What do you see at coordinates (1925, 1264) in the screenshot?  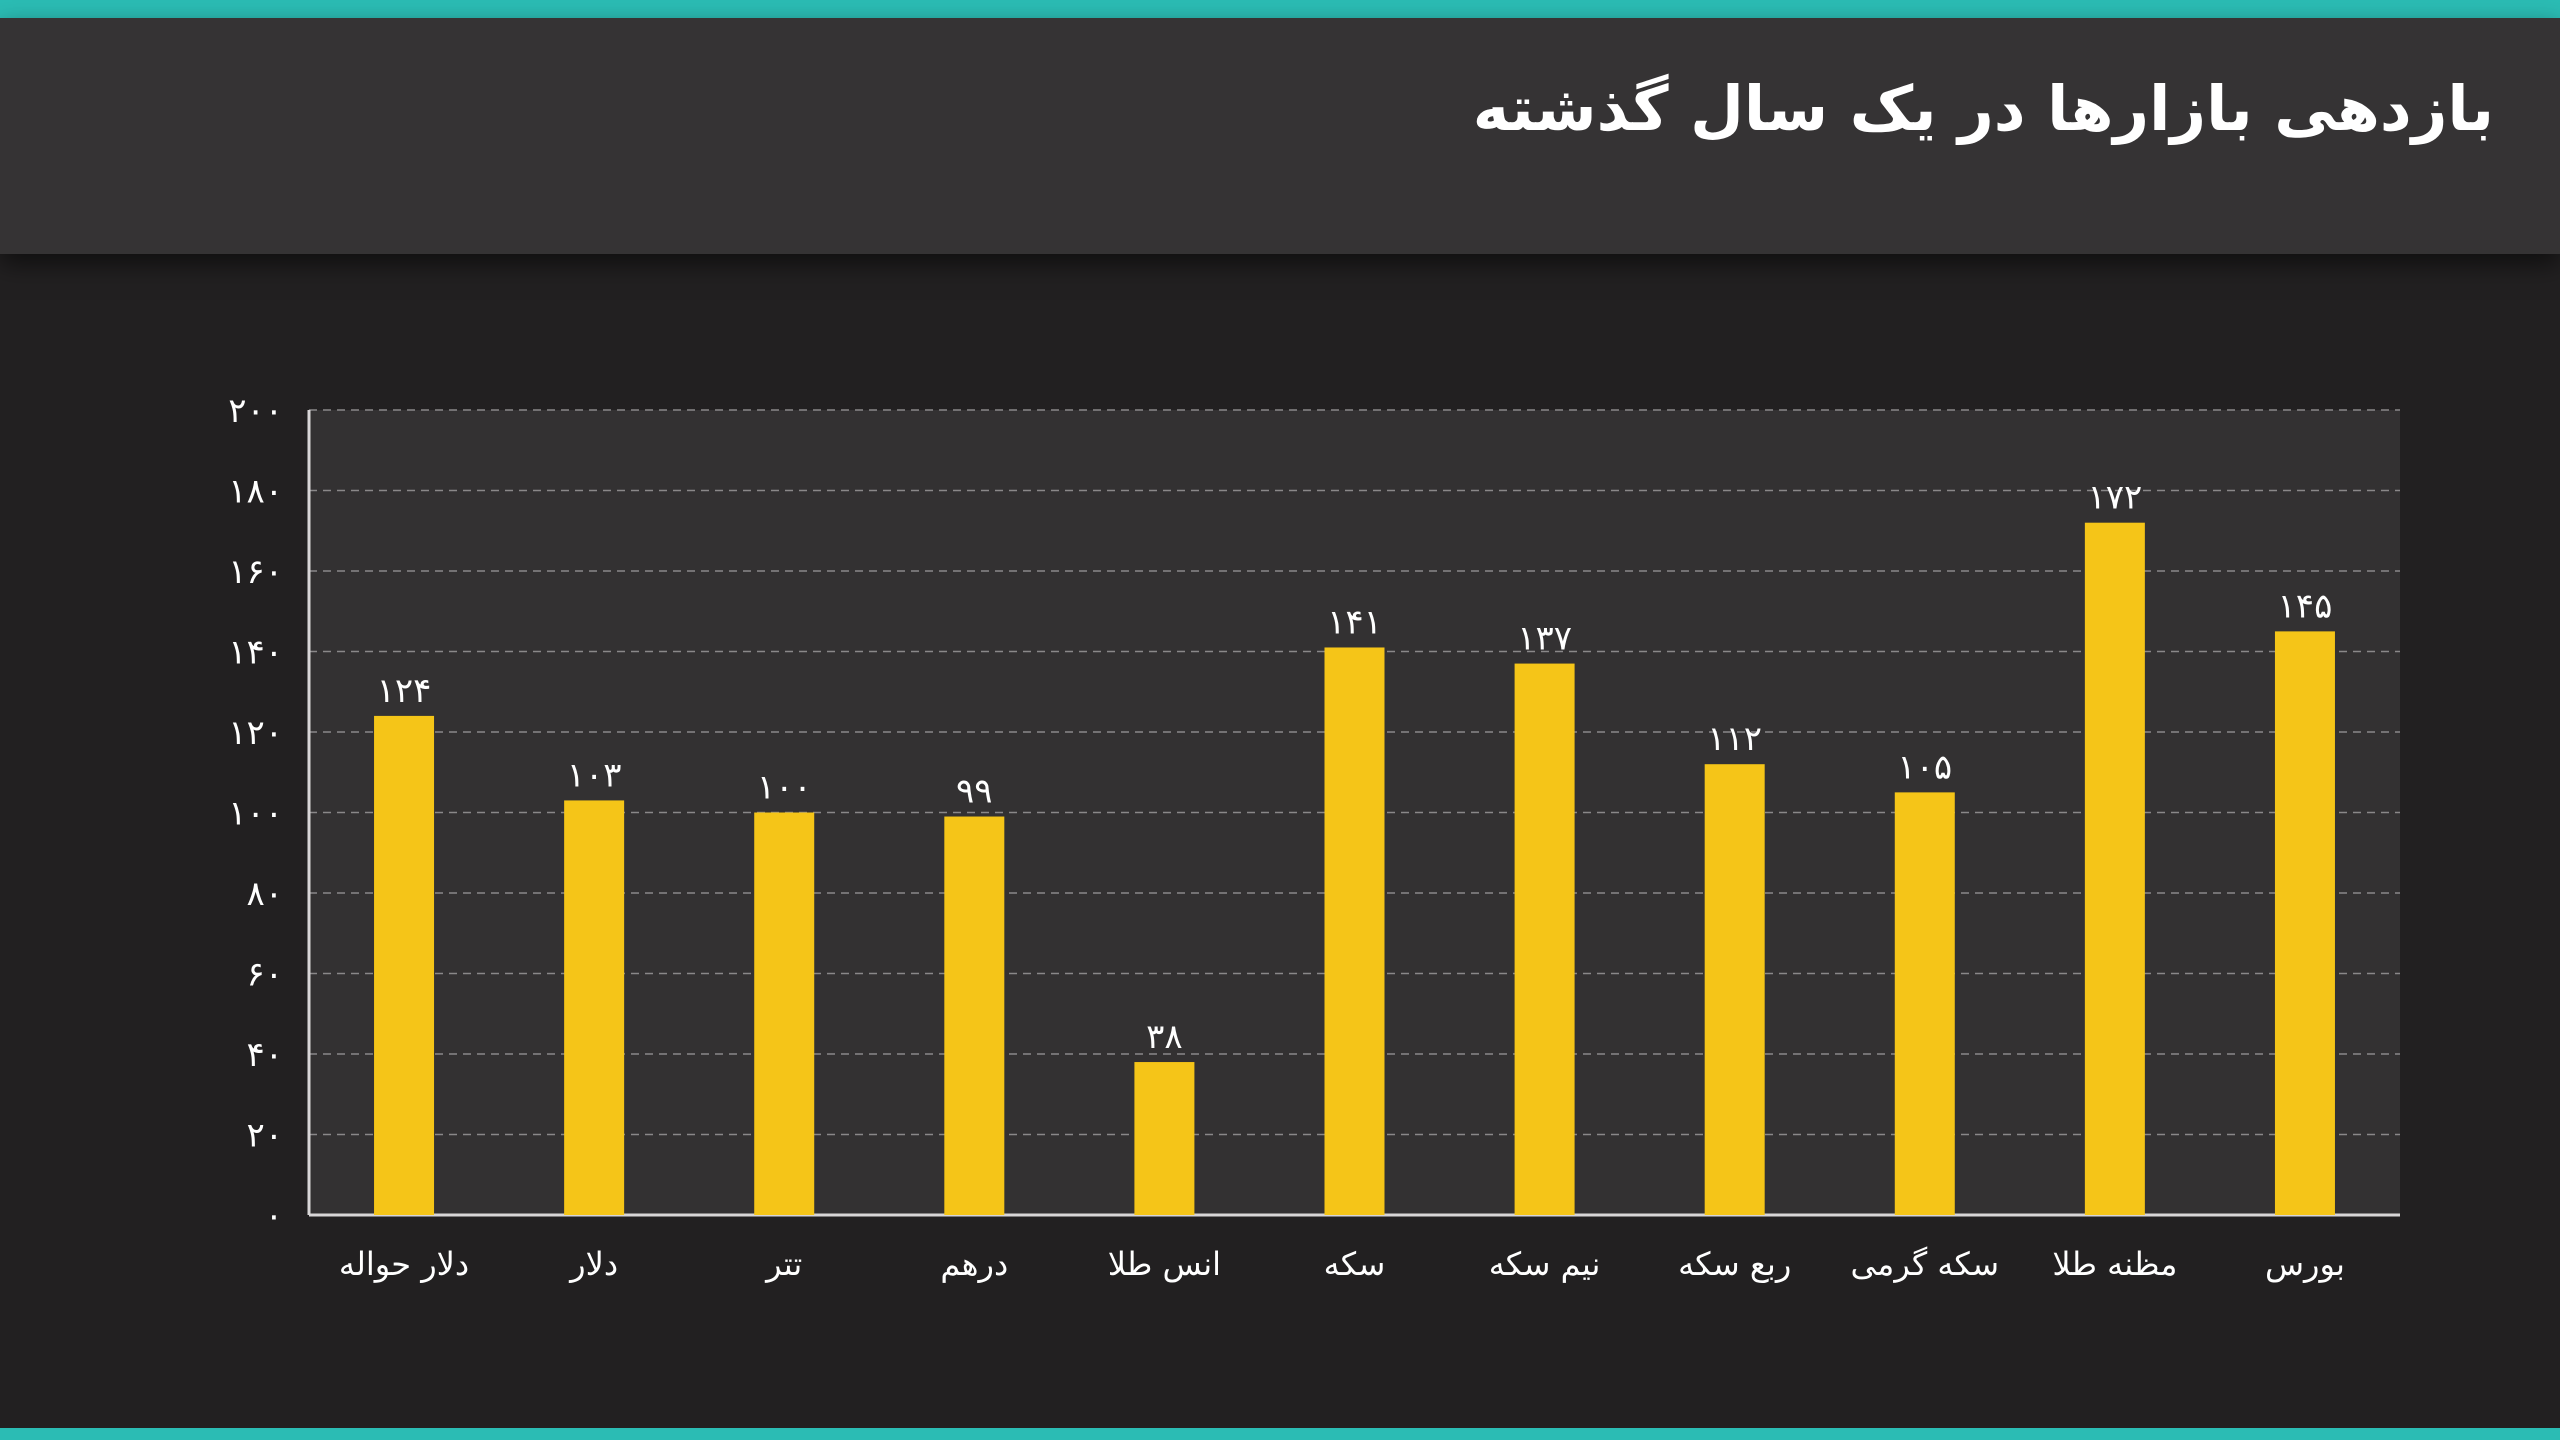 I see `x-category-label: سکه گرمی` at bounding box center [1925, 1264].